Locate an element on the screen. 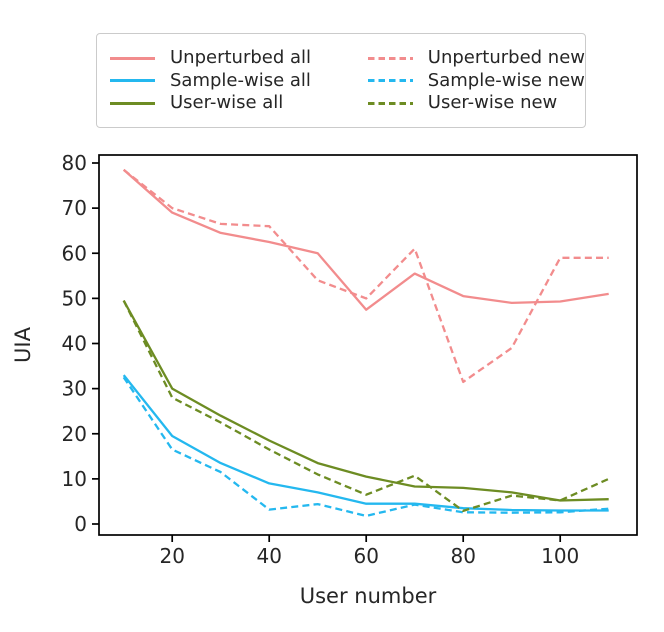 This screenshot has width=664, height=632. y-tick-label: 30 is located at coordinates (74, 389).